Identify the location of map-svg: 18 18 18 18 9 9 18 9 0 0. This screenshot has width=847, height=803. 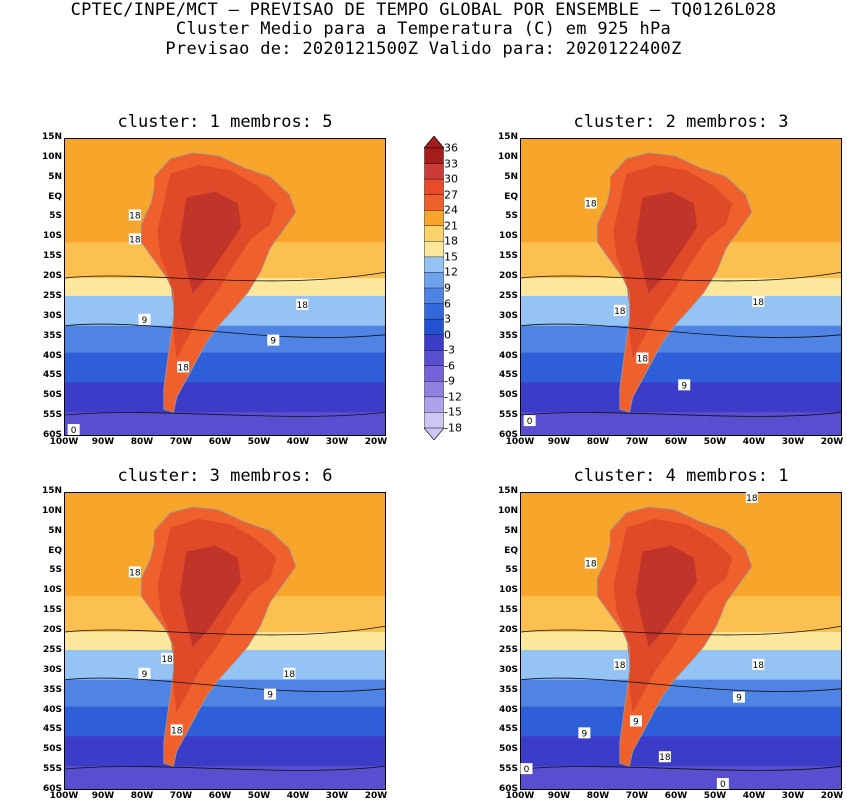
(681, 641).